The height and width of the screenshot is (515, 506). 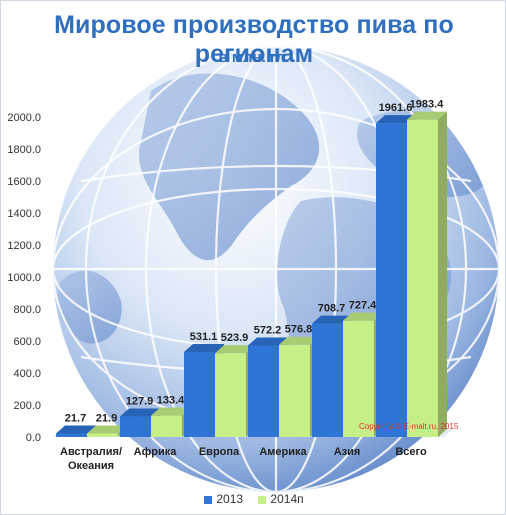 I want to click on category-label: Африка, so click(x=156, y=452).